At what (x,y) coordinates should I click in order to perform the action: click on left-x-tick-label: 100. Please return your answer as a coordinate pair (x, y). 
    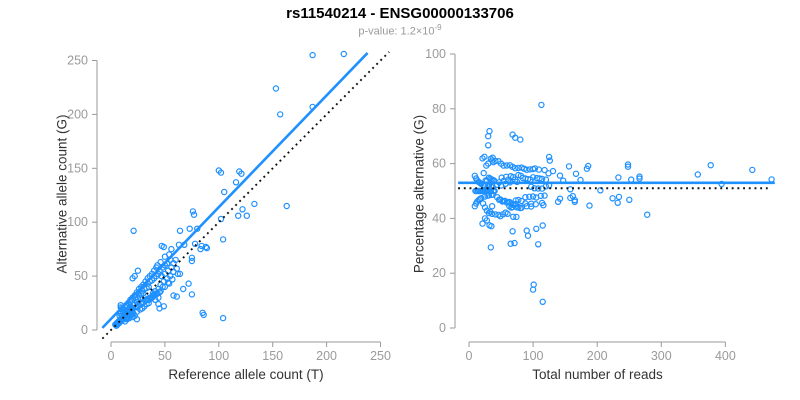
    Looking at the image, I should click on (218, 356).